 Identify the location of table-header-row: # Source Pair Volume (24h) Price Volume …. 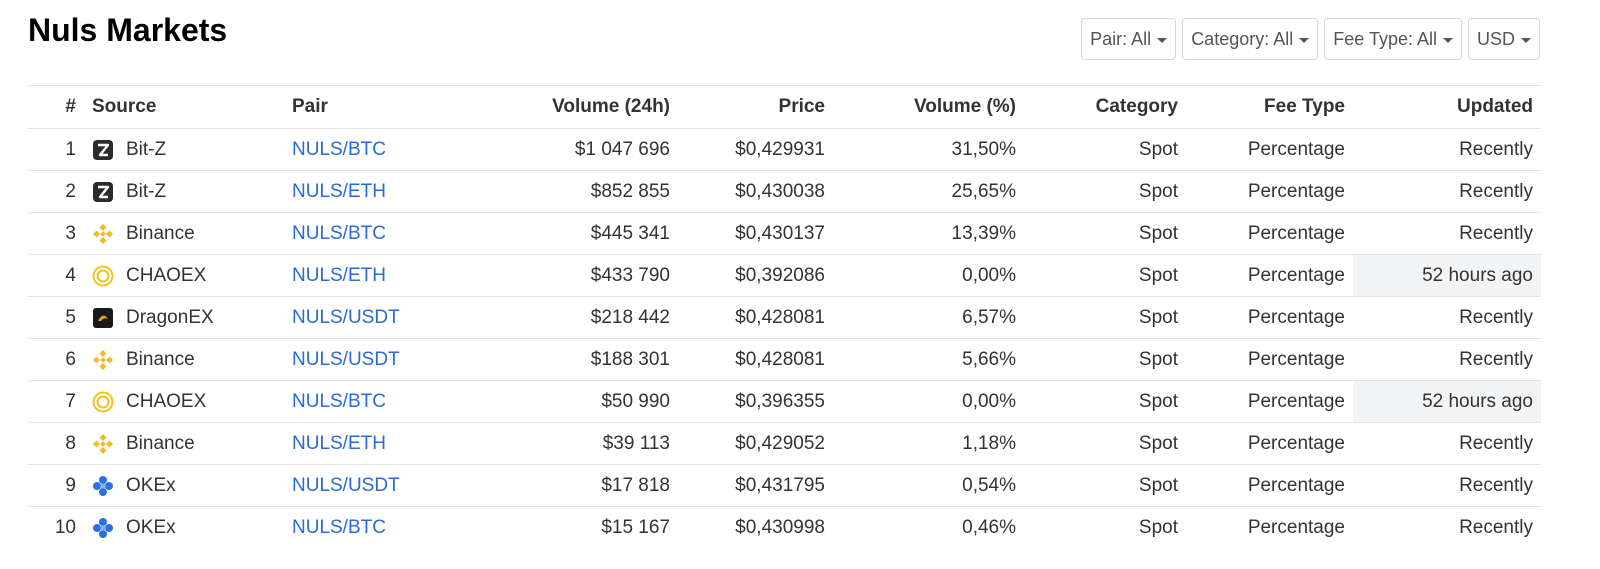
(784, 107).